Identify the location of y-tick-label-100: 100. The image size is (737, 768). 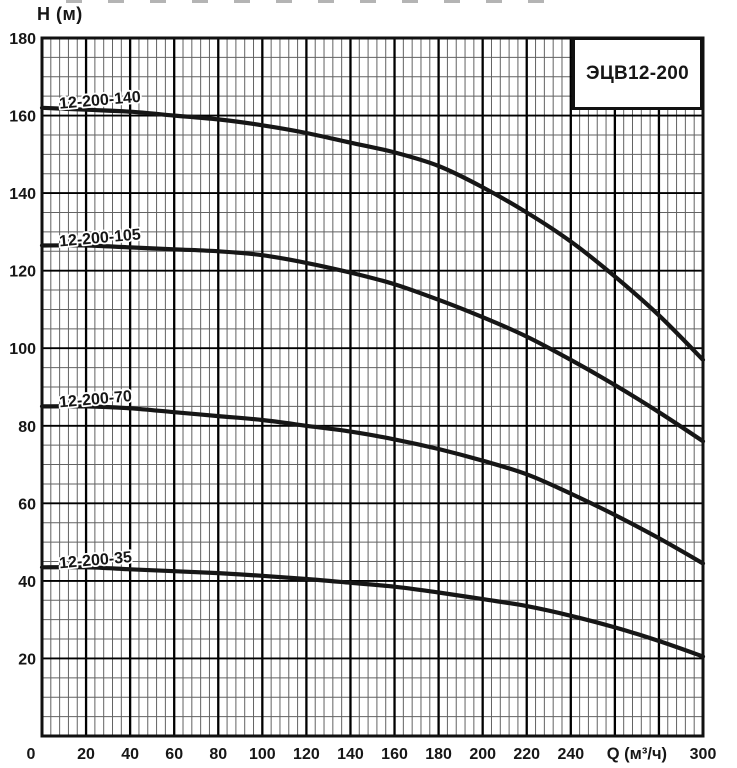
(22, 349).